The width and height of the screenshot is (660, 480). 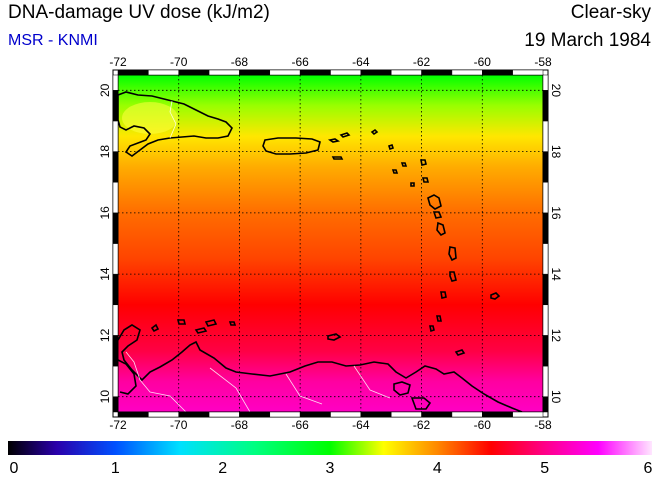 I want to click on colorbar-tick-label: 3, so click(x=330, y=468).